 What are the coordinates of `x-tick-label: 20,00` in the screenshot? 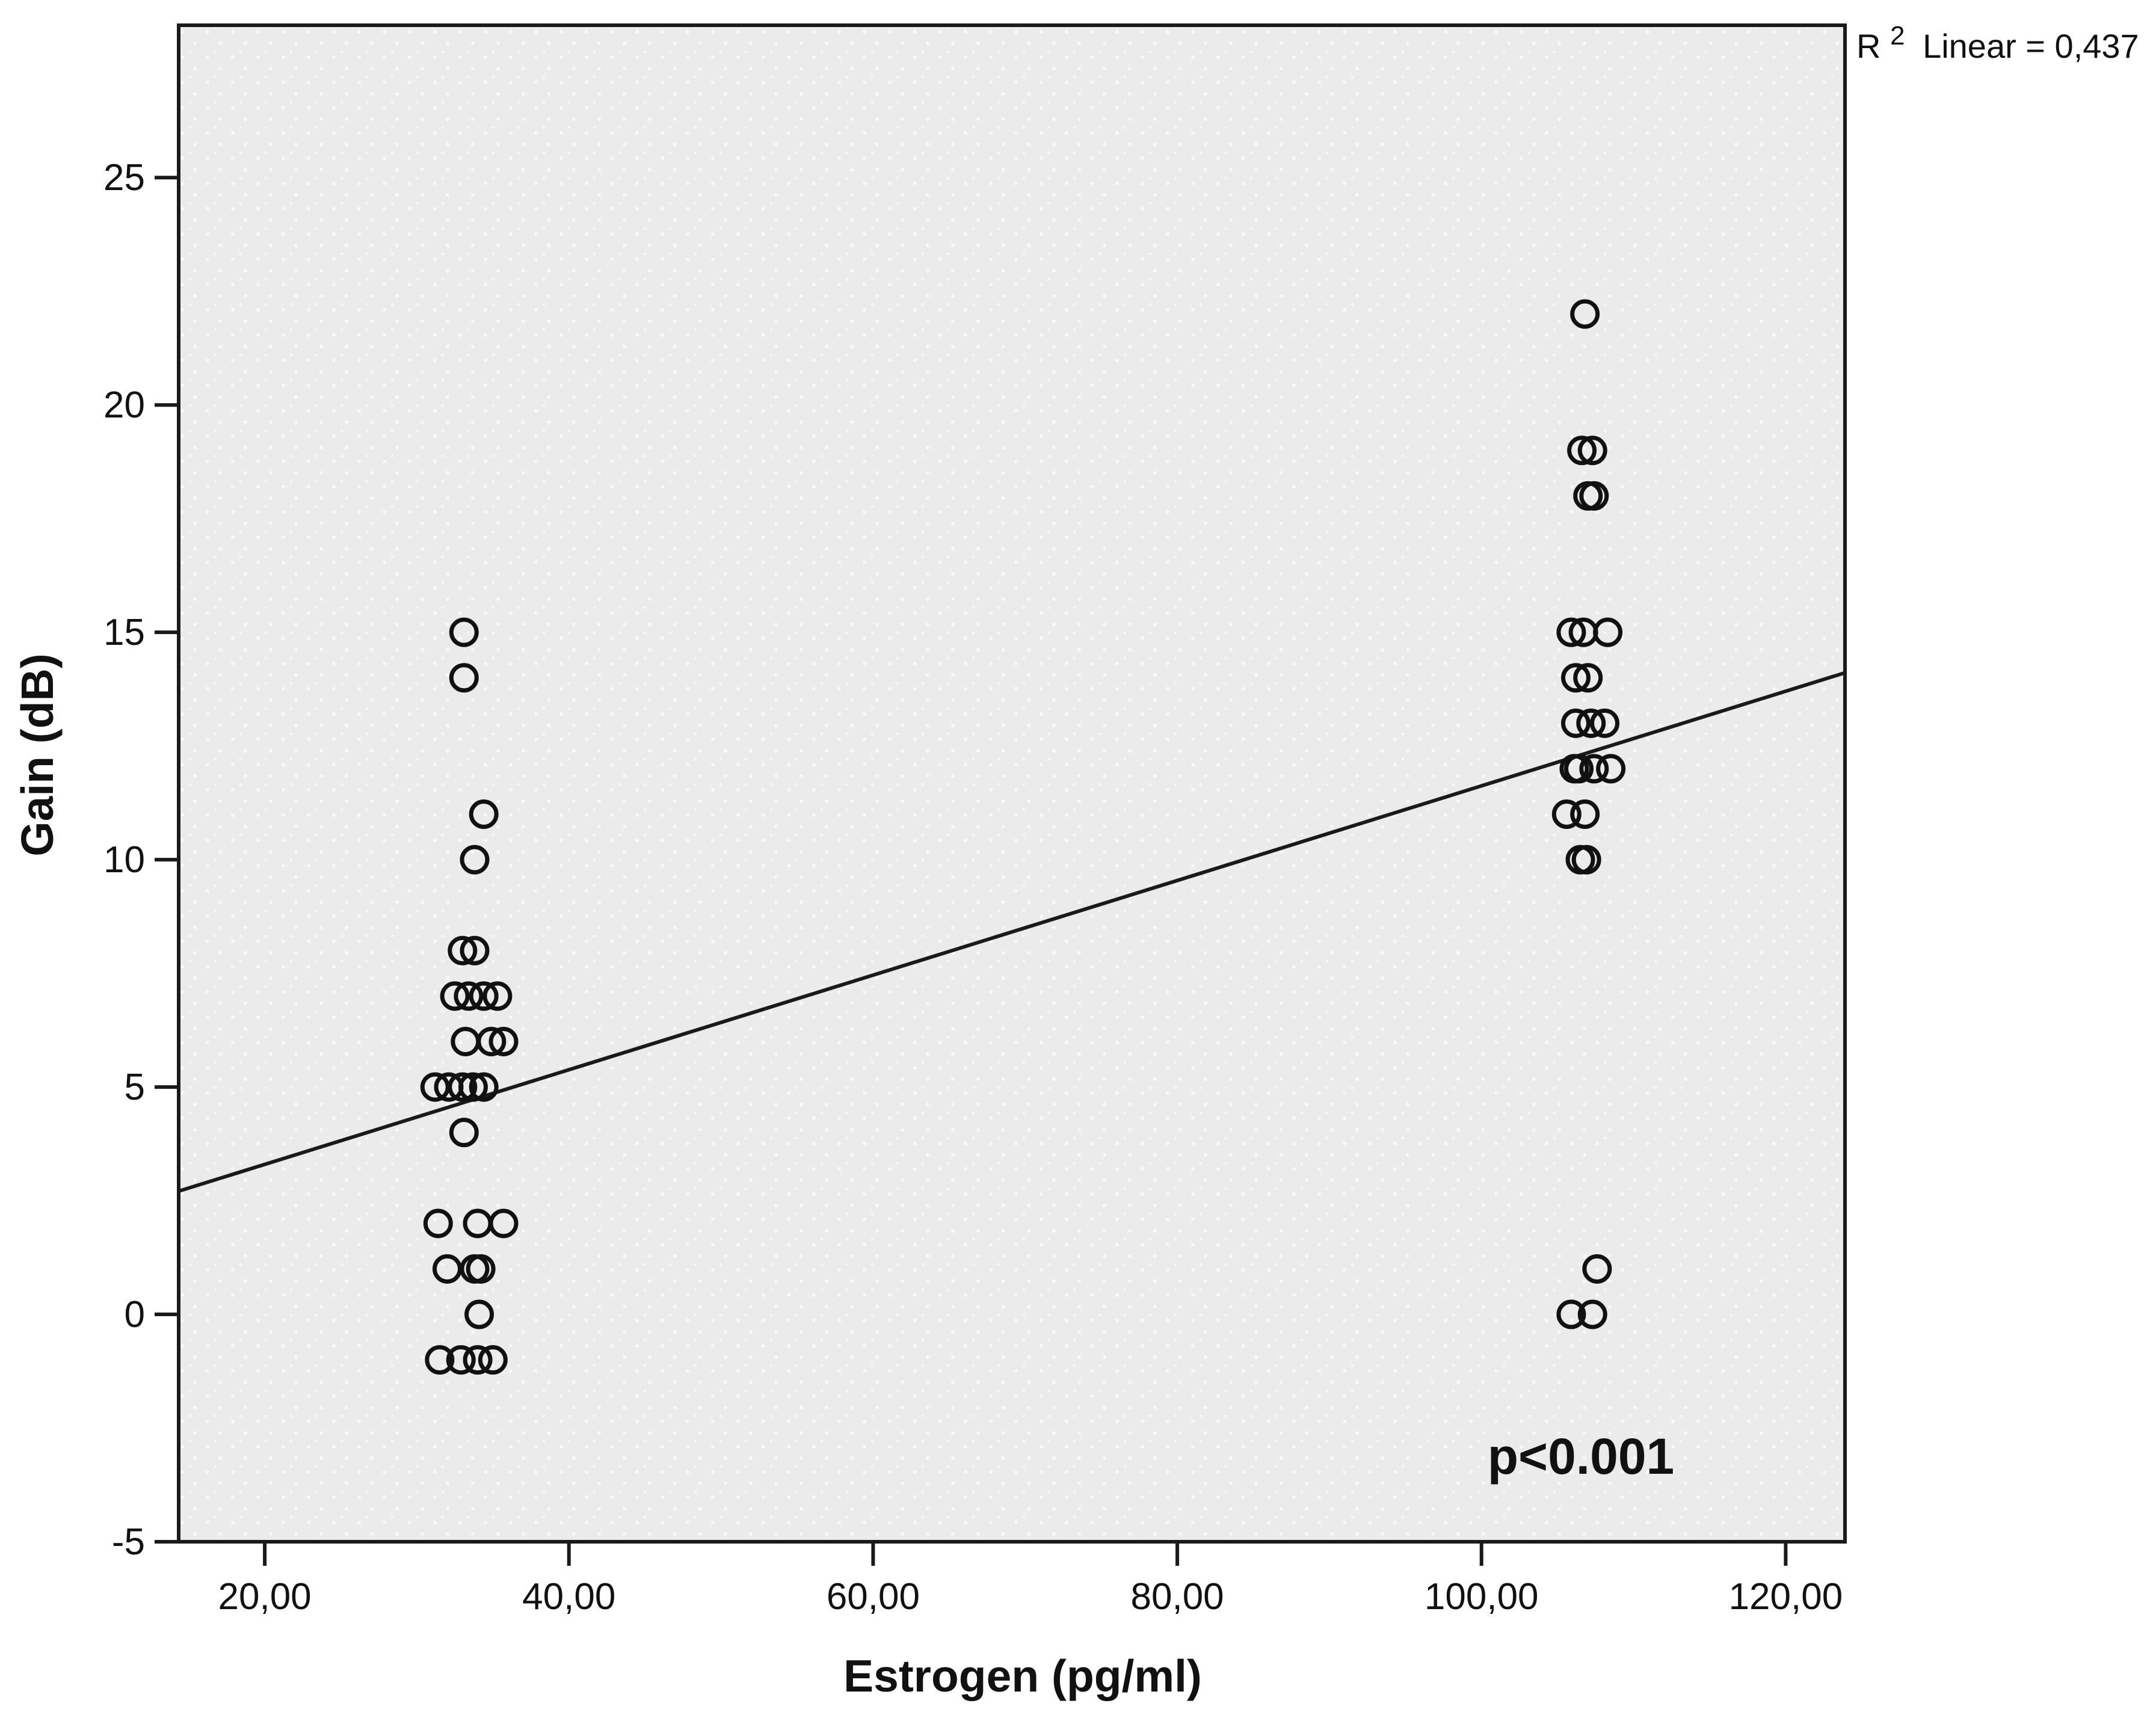 It's located at (265, 1597).